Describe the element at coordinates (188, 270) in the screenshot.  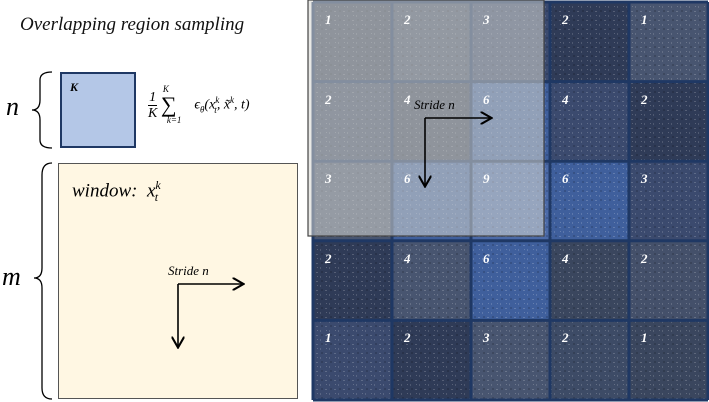
I see `stride-label-left: Stride n` at that location.